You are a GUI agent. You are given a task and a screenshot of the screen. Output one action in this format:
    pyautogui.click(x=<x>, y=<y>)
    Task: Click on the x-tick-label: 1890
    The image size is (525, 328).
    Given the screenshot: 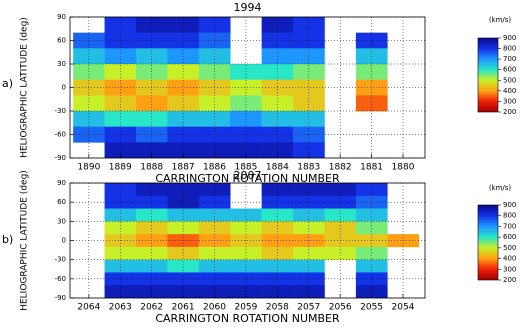 What is the action you would take?
    pyautogui.click(x=88, y=168)
    